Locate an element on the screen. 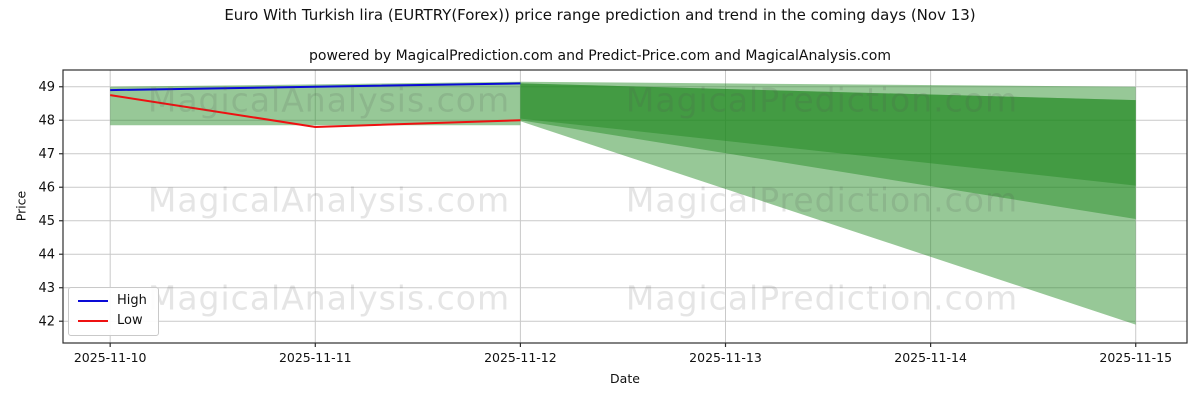 The height and width of the screenshot is (400, 1200). legend-label: High is located at coordinates (132, 300).